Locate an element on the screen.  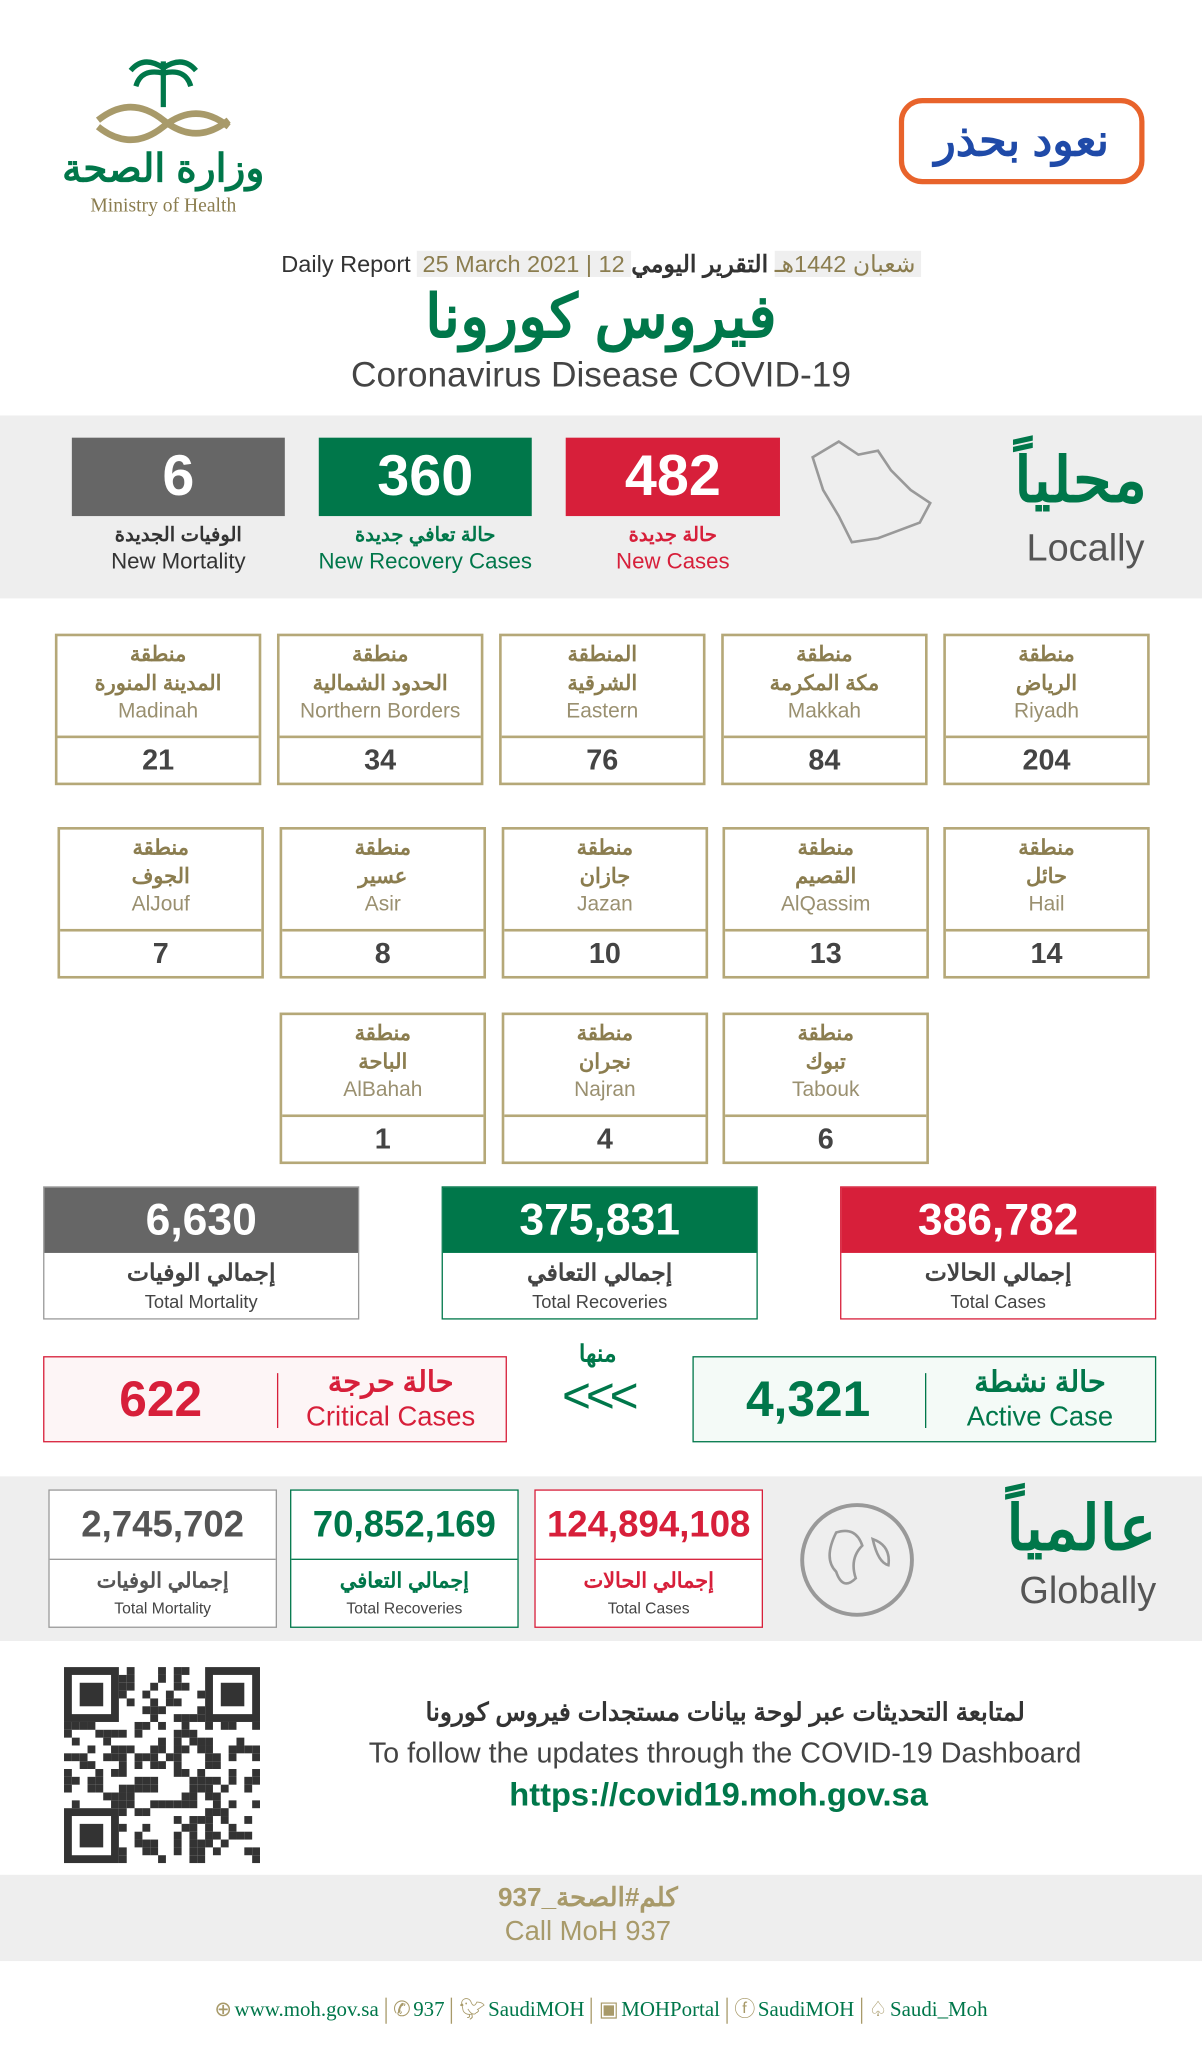
region-cases-value: 34 is located at coordinates (380, 760).